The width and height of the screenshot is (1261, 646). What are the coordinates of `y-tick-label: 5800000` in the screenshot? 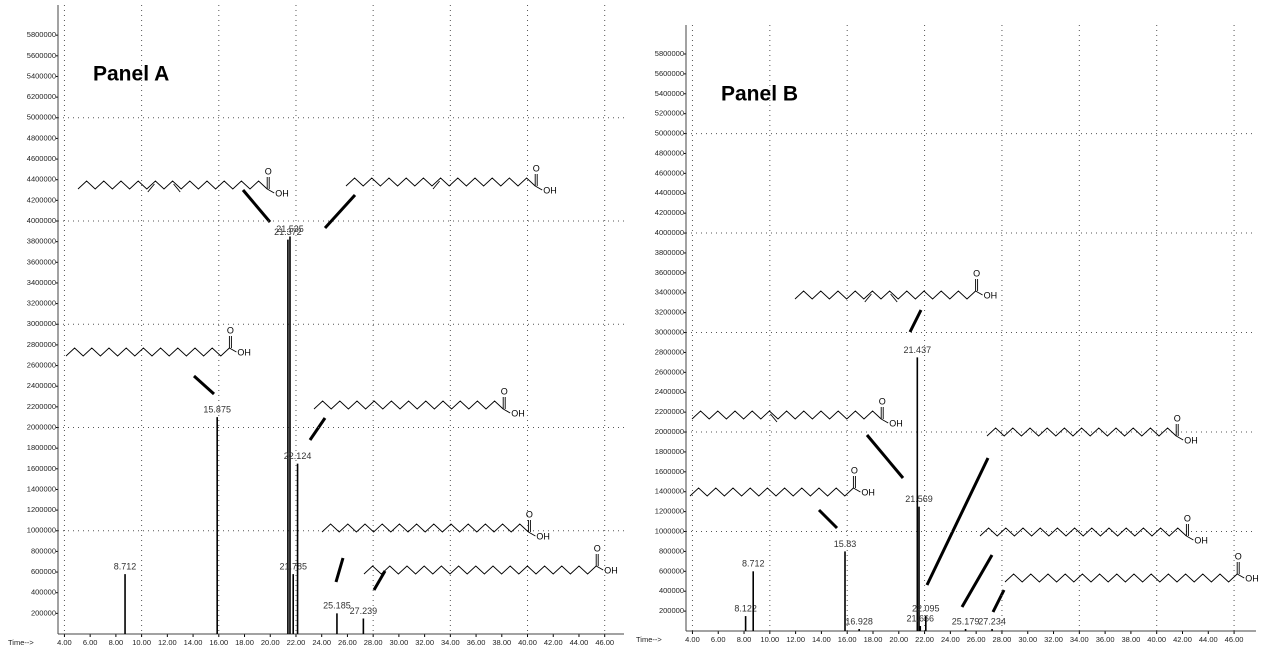 It's located at (669, 53).